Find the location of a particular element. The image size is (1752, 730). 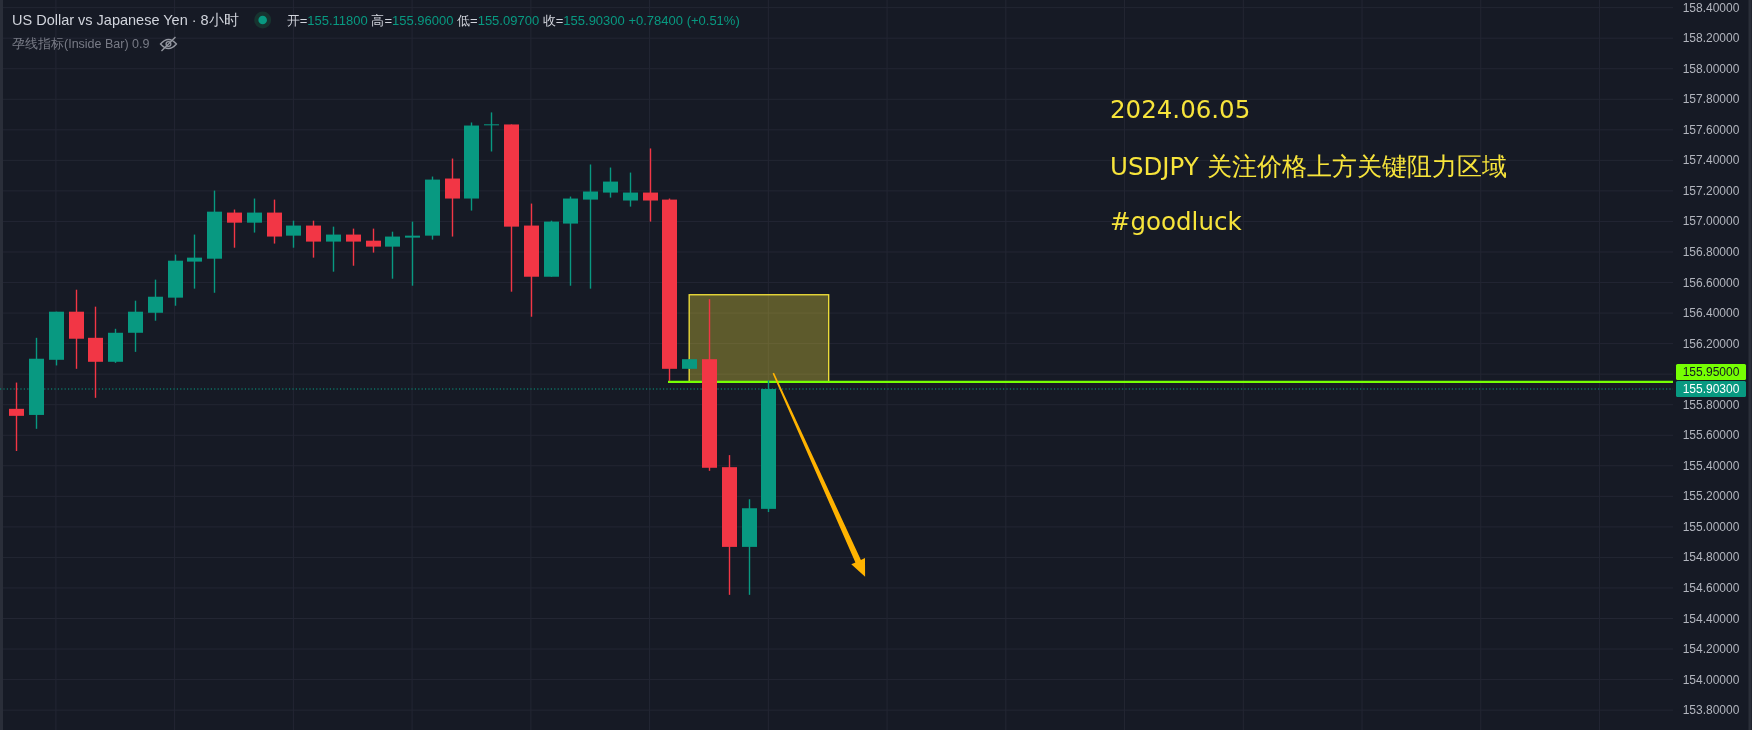

y-tick-label: 156.80000 is located at coordinates (1711, 251).